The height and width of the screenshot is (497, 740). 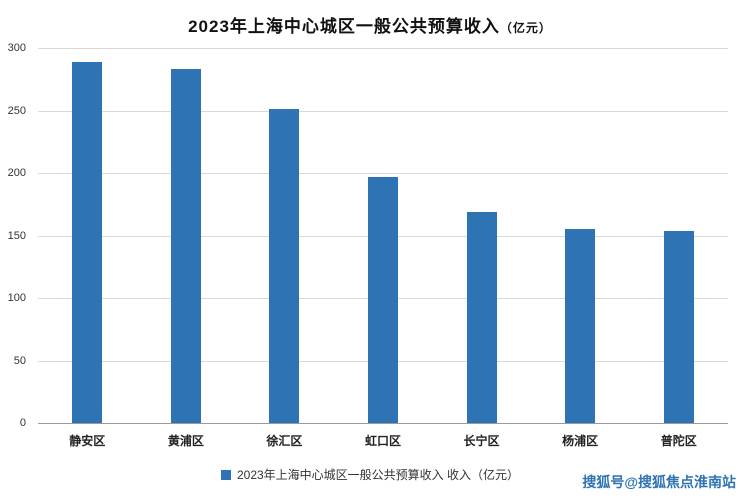 What do you see at coordinates (525, 28) in the screenshot?
I see `chart-title-unit: （亿元）` at bounding box center [525, 28].